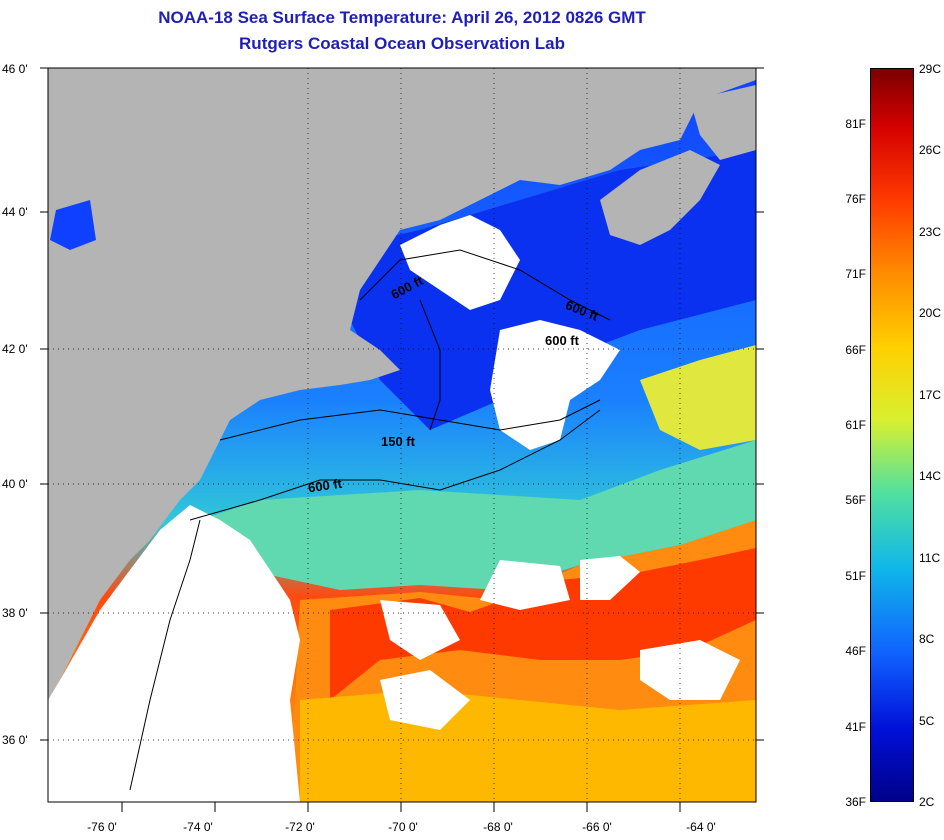 The width and height of the screenshot is (944, 840). Describe the element at coordinates (930, 313) in the screenshot. I see `colorbar-label-c: 20C` at that location.